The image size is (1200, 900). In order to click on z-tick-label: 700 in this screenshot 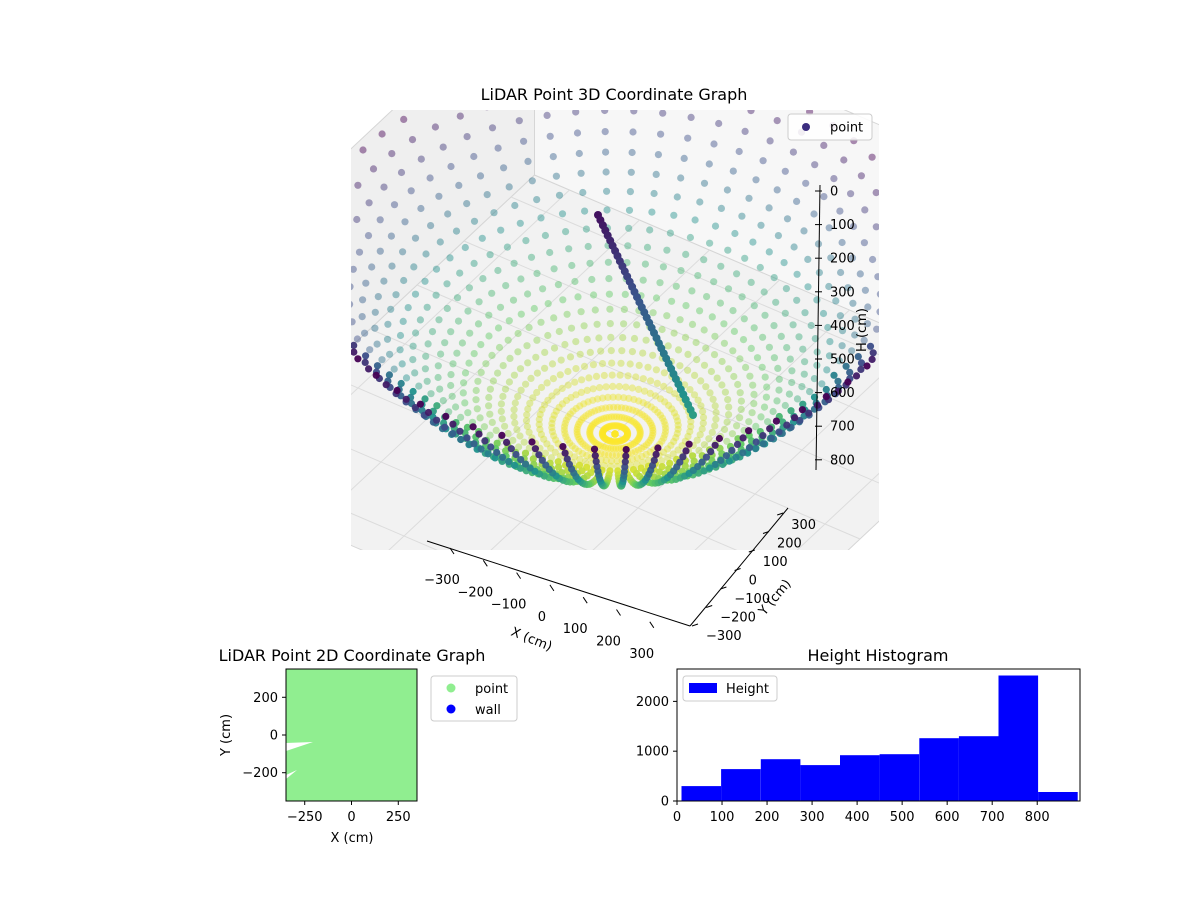, I will do `click(842, 427)`.